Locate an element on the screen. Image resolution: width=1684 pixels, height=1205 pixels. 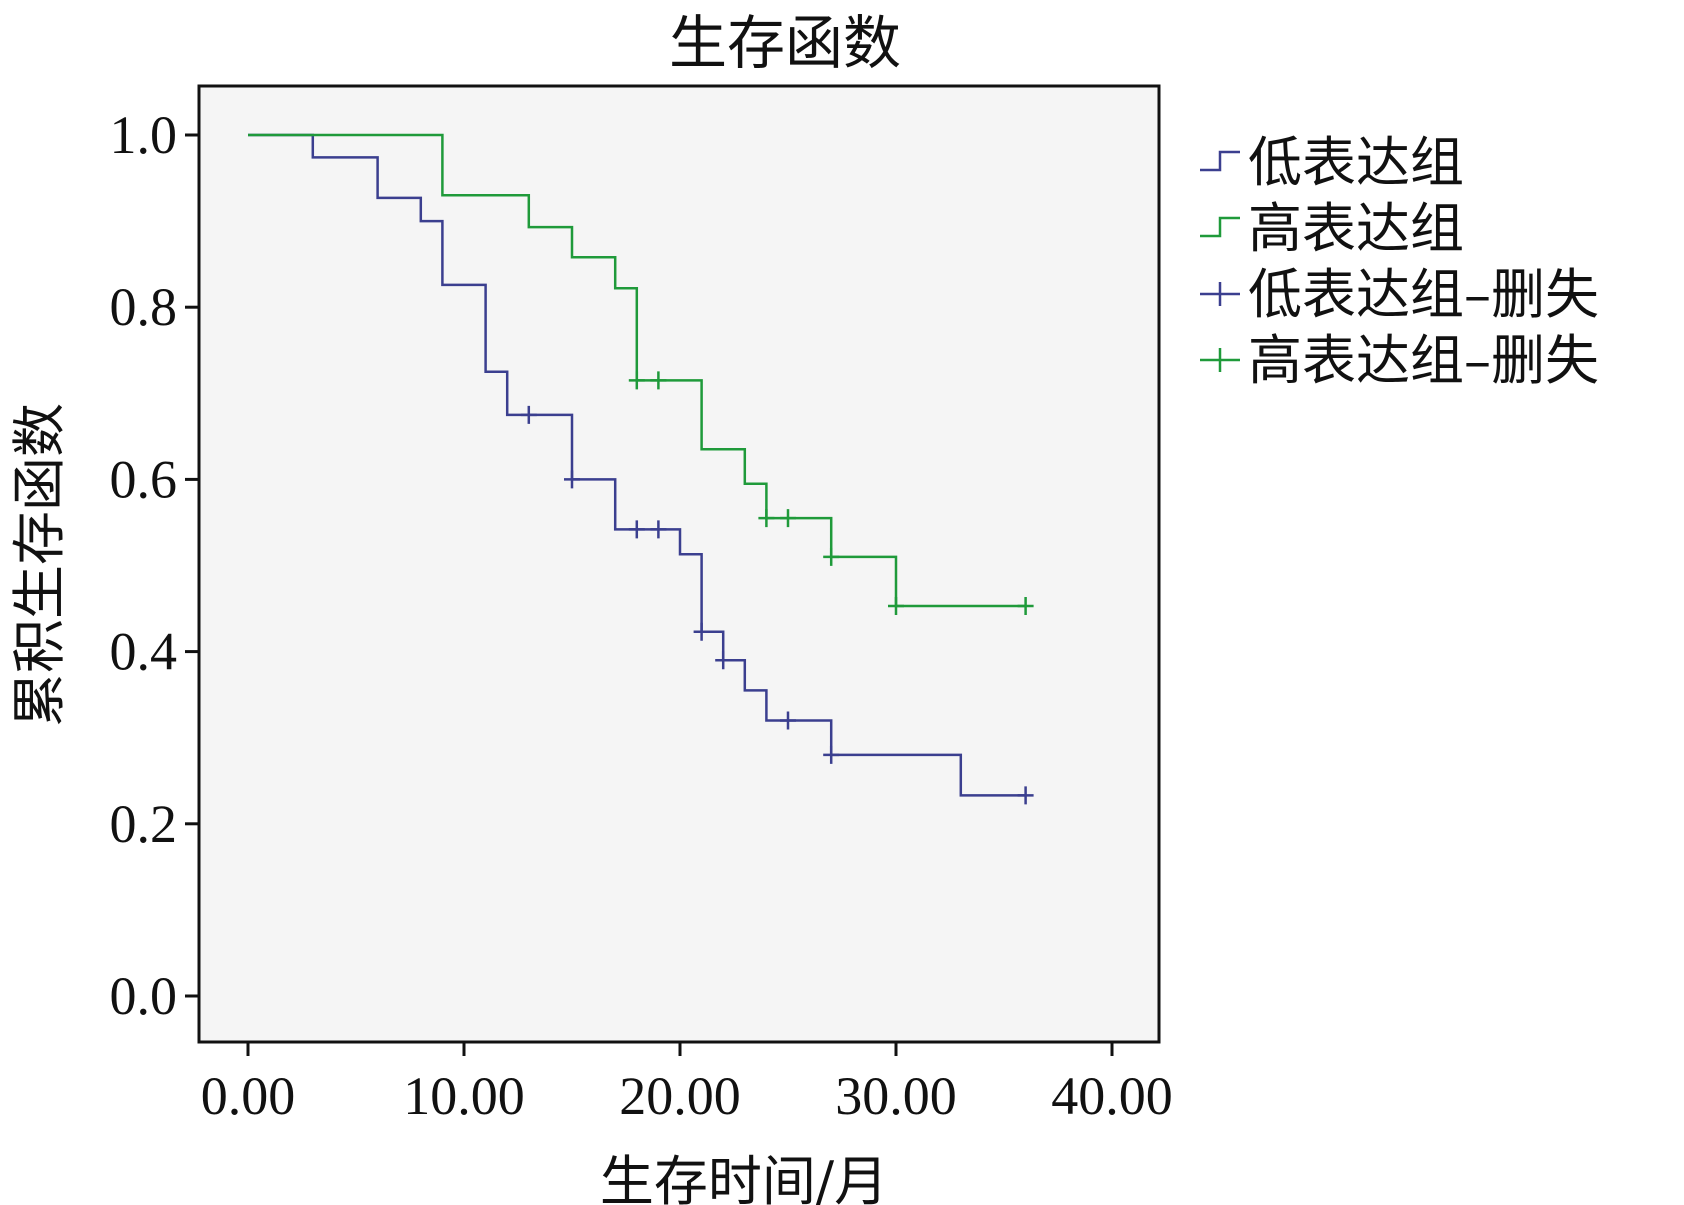
legend-item: 高表达组 is located at coordinates (1332, 228).